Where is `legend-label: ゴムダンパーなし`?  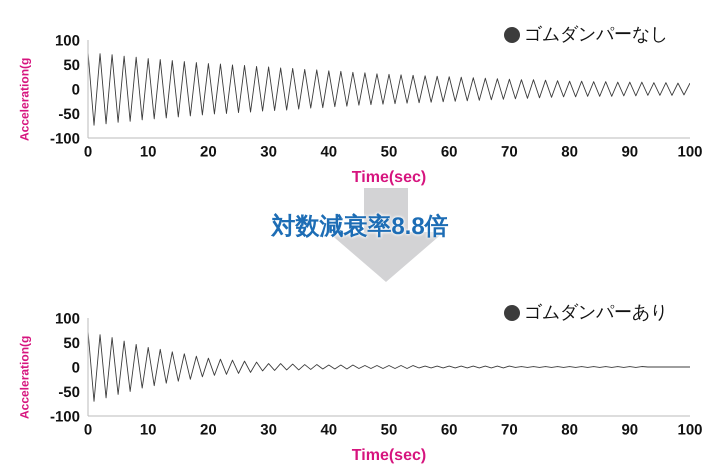
legend-label: ゴムダンパーなし is located at coordinates (596, 34).